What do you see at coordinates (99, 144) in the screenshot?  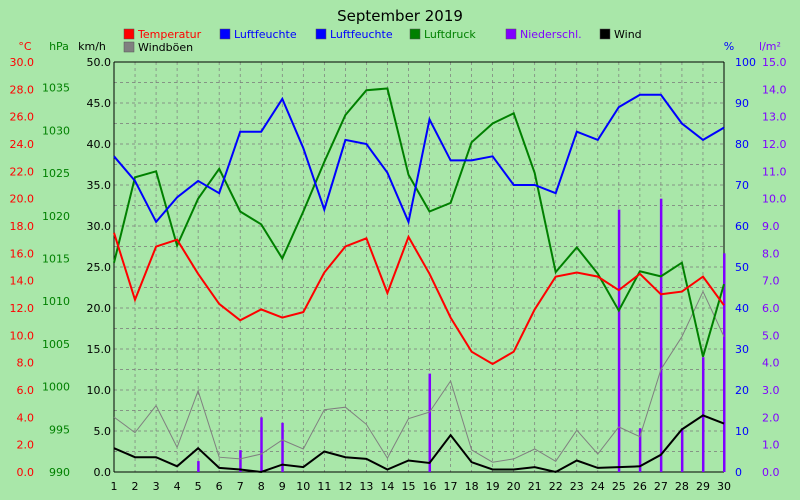 I see `wind-tick-label: 40.0` at bounding box center [99, 144].